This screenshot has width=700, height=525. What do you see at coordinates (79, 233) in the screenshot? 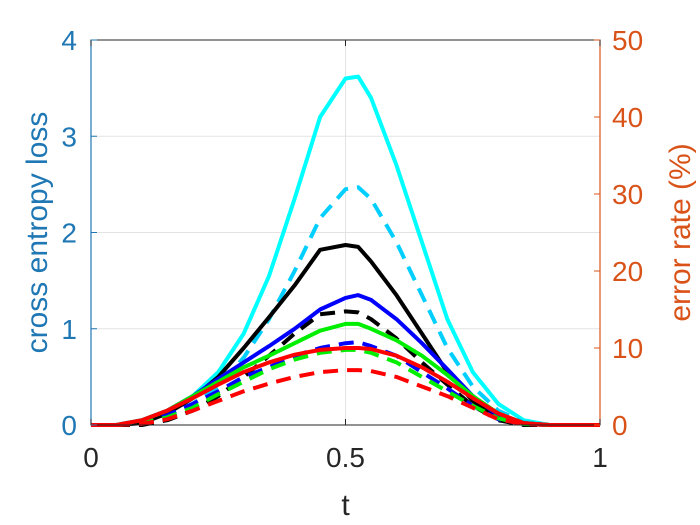
I see `y-left-axis-ticks: 0 1 2 3 4` at bounding box center [79, 233].